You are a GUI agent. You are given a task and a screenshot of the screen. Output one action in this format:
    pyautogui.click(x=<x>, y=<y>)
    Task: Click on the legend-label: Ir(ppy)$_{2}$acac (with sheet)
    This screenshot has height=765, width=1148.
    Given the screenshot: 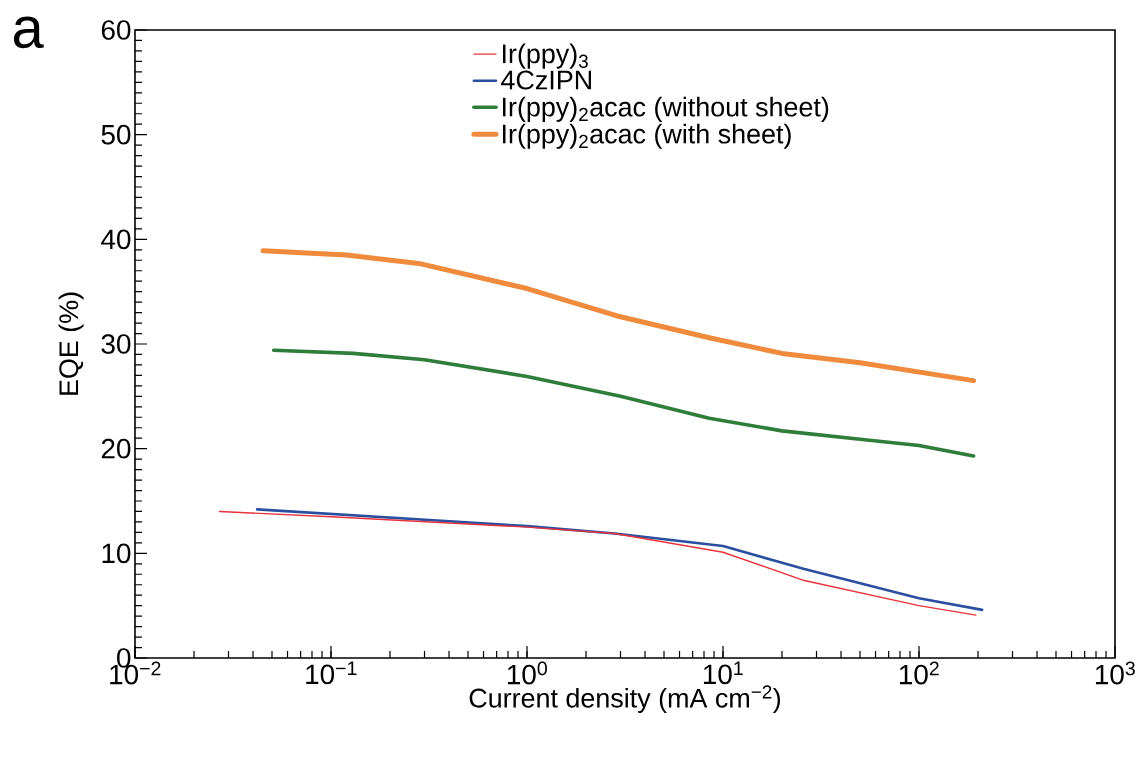 What is the action you would take?
    pyautogui.click(x=646, y=136)
    